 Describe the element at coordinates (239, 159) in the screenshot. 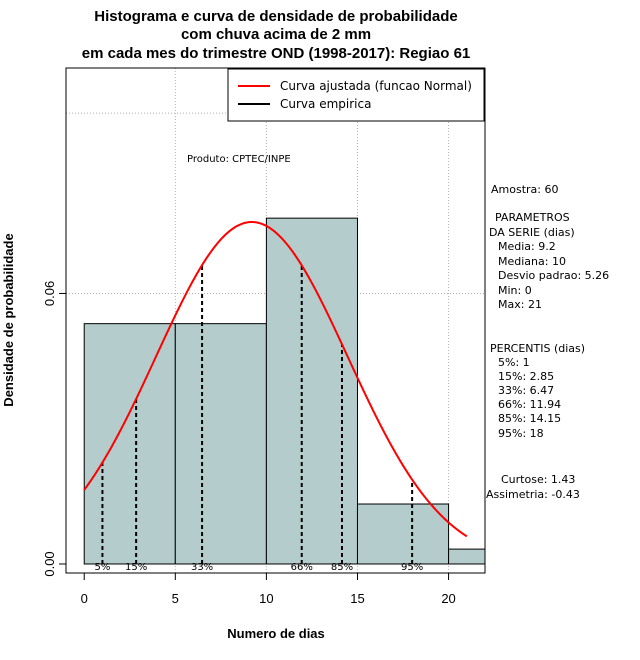

I see `product-annotation: Produto: CPTEC/INPE` at that location.